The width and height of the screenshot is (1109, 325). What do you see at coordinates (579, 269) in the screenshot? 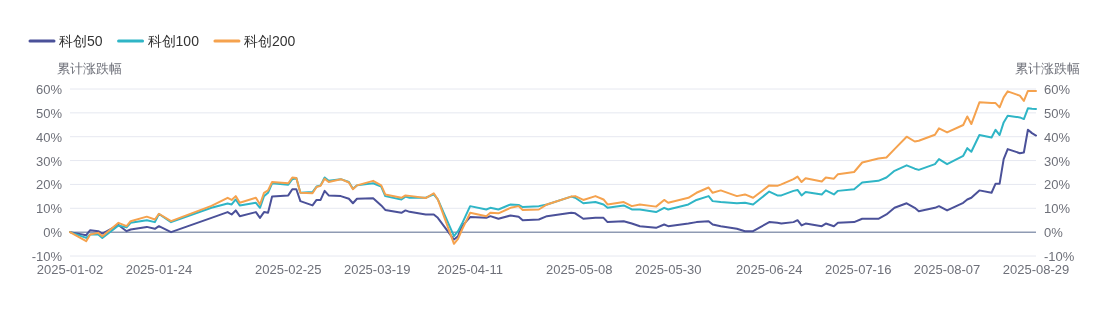
I see `x-tick-label: 2025-05-08` at bounding box center [579, 269].